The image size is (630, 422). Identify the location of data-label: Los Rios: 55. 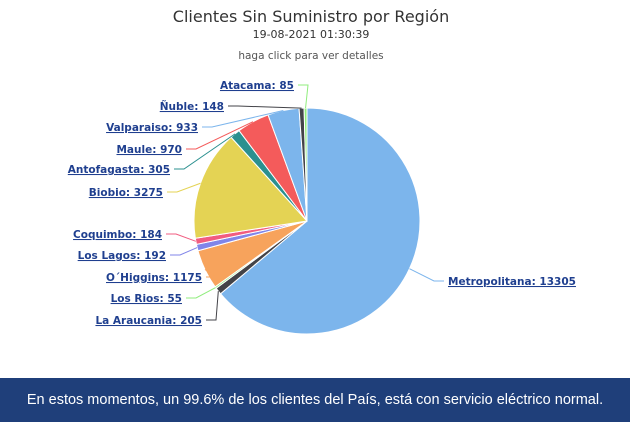
(146, 299).